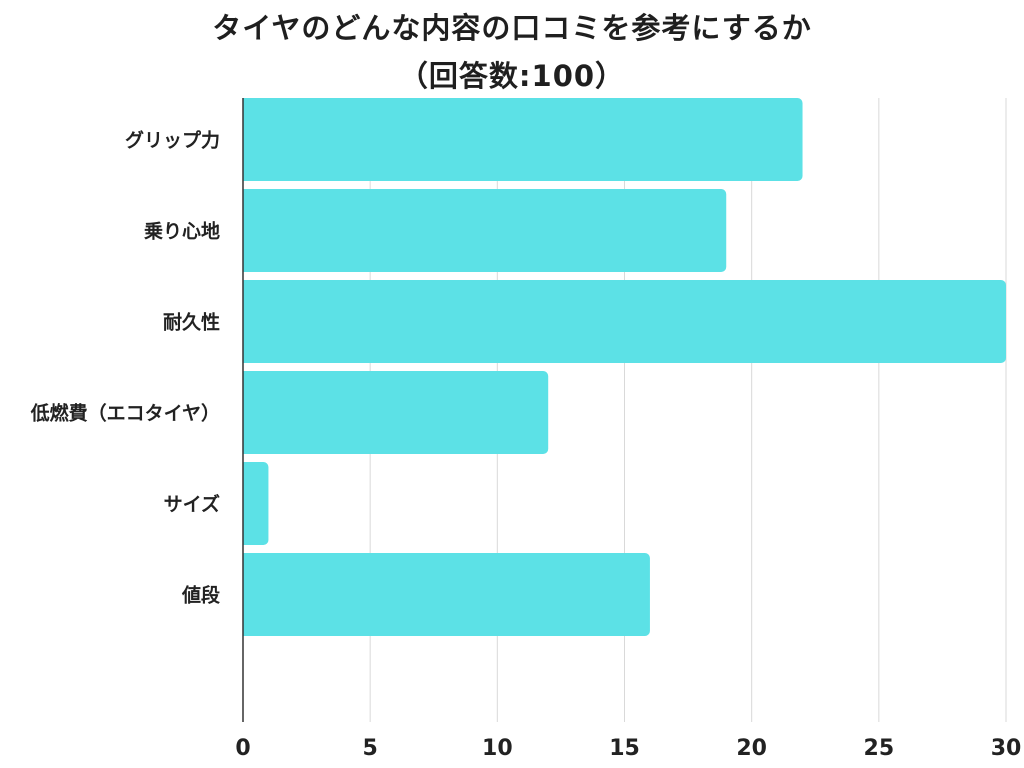 The height and width of the screenshot is (768, 1024). Describe the element at coordinates (182, 231) in the screenshot. I see `category-label-1: 乗り心地` at that location.